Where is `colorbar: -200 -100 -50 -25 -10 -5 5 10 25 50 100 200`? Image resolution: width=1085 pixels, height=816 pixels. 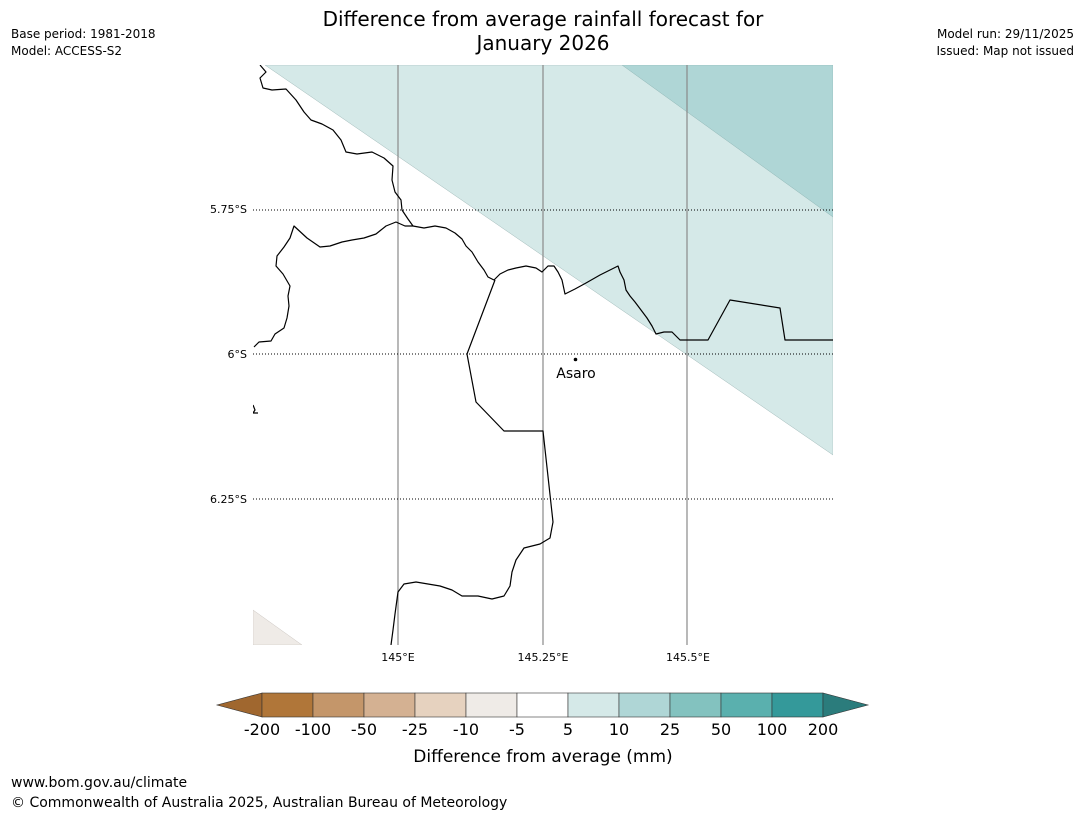
colorbar: -200 -100 -50 -25 -10 -5 5 10 25 50 100 200 is located at coordinates (542, 715).